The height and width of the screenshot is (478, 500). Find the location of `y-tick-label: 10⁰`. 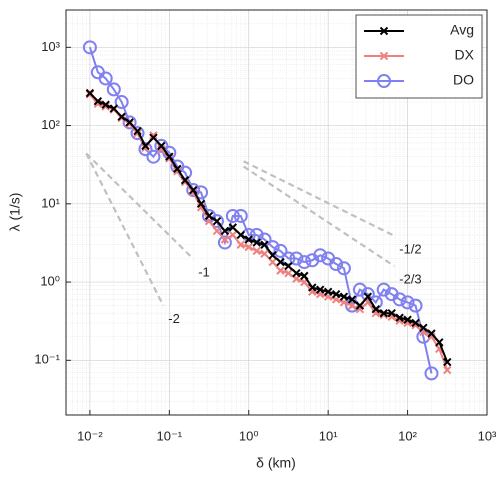

y-tick-label: 10⁰ is located at coordinates (50, 281).